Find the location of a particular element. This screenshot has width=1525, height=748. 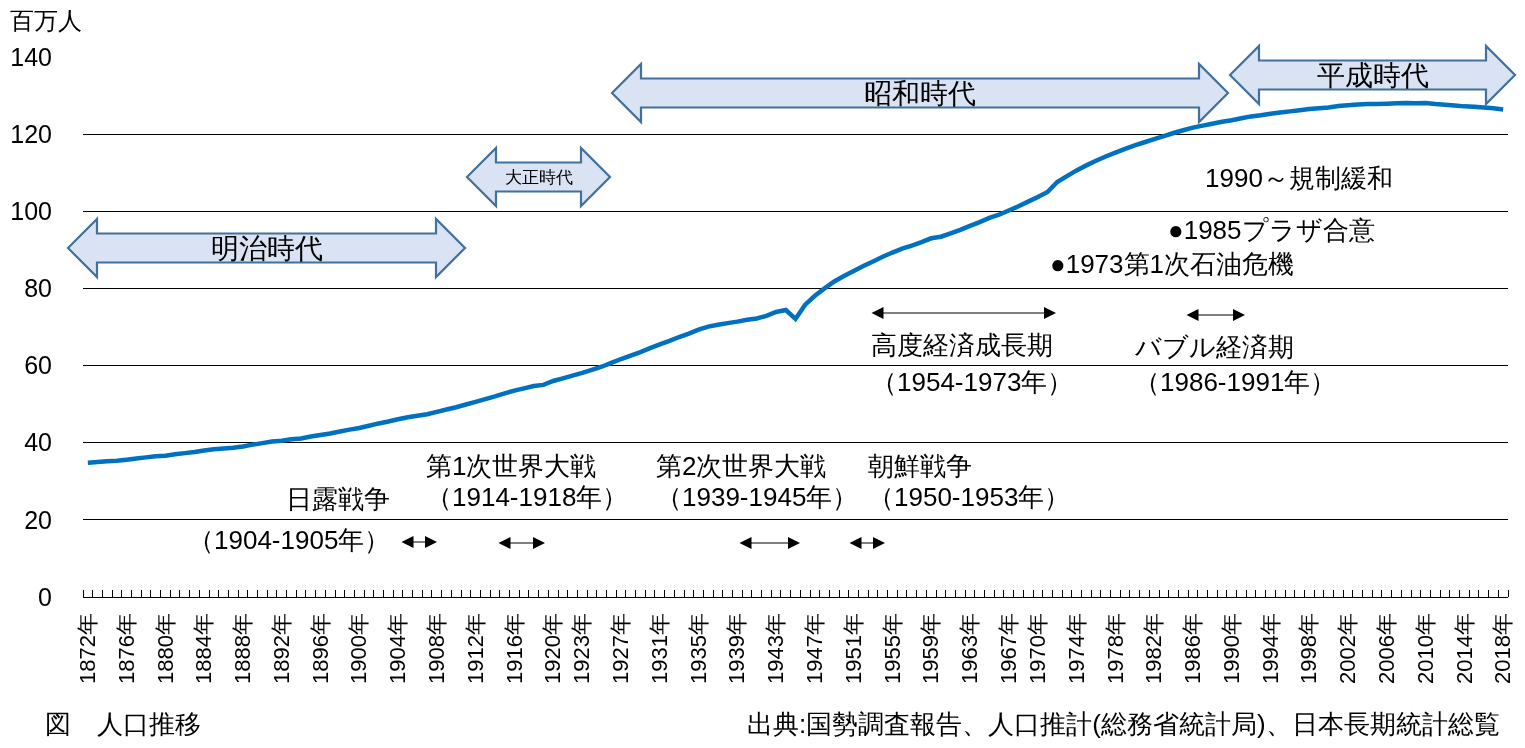

text: 図 人口推移 is located at coordinates (123, 724).